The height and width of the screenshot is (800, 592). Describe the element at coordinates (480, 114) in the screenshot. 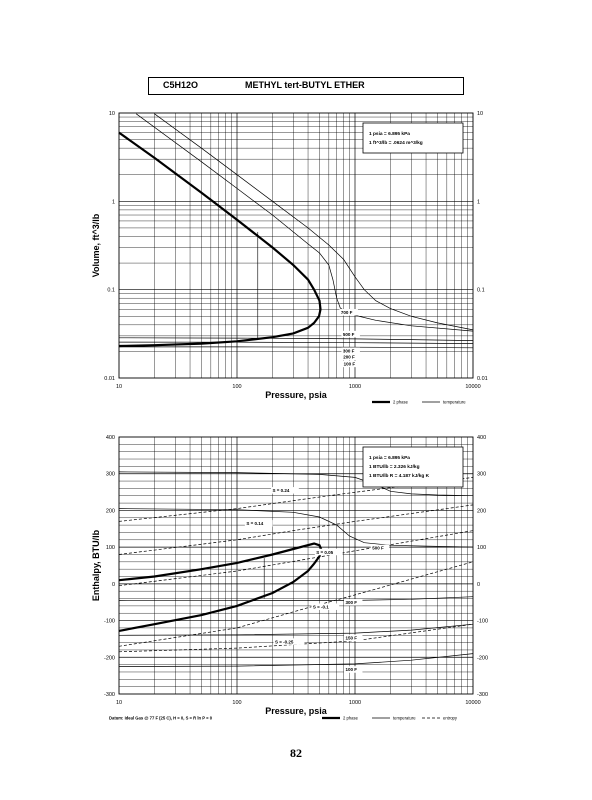

I see `y-tick-label-right: 10` at that location.